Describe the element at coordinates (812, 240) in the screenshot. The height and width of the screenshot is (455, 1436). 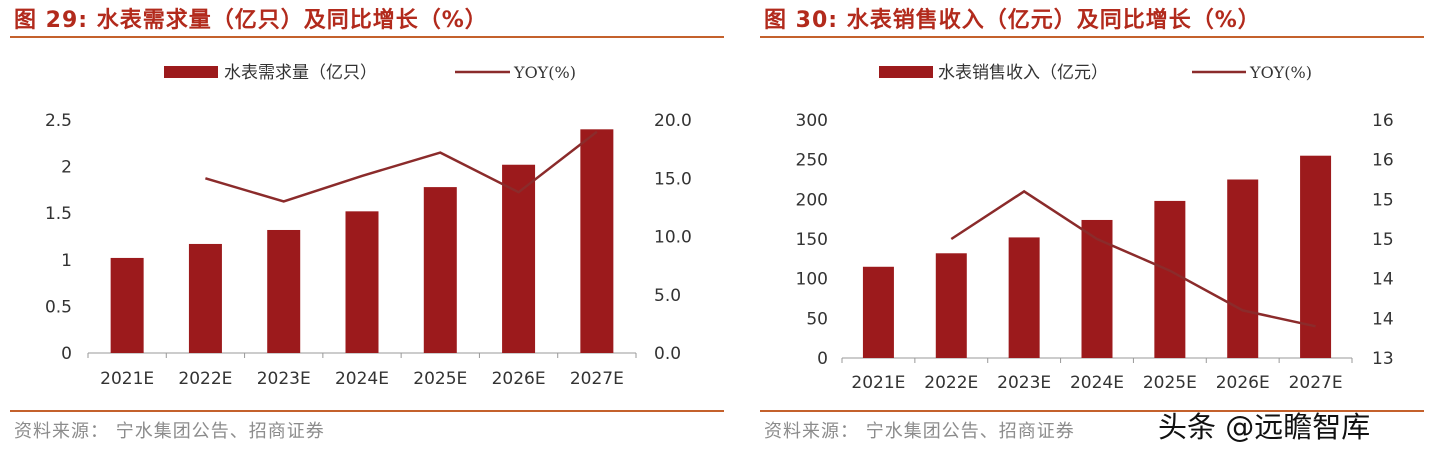
I see `y-left-tick-label: 150` at that location.